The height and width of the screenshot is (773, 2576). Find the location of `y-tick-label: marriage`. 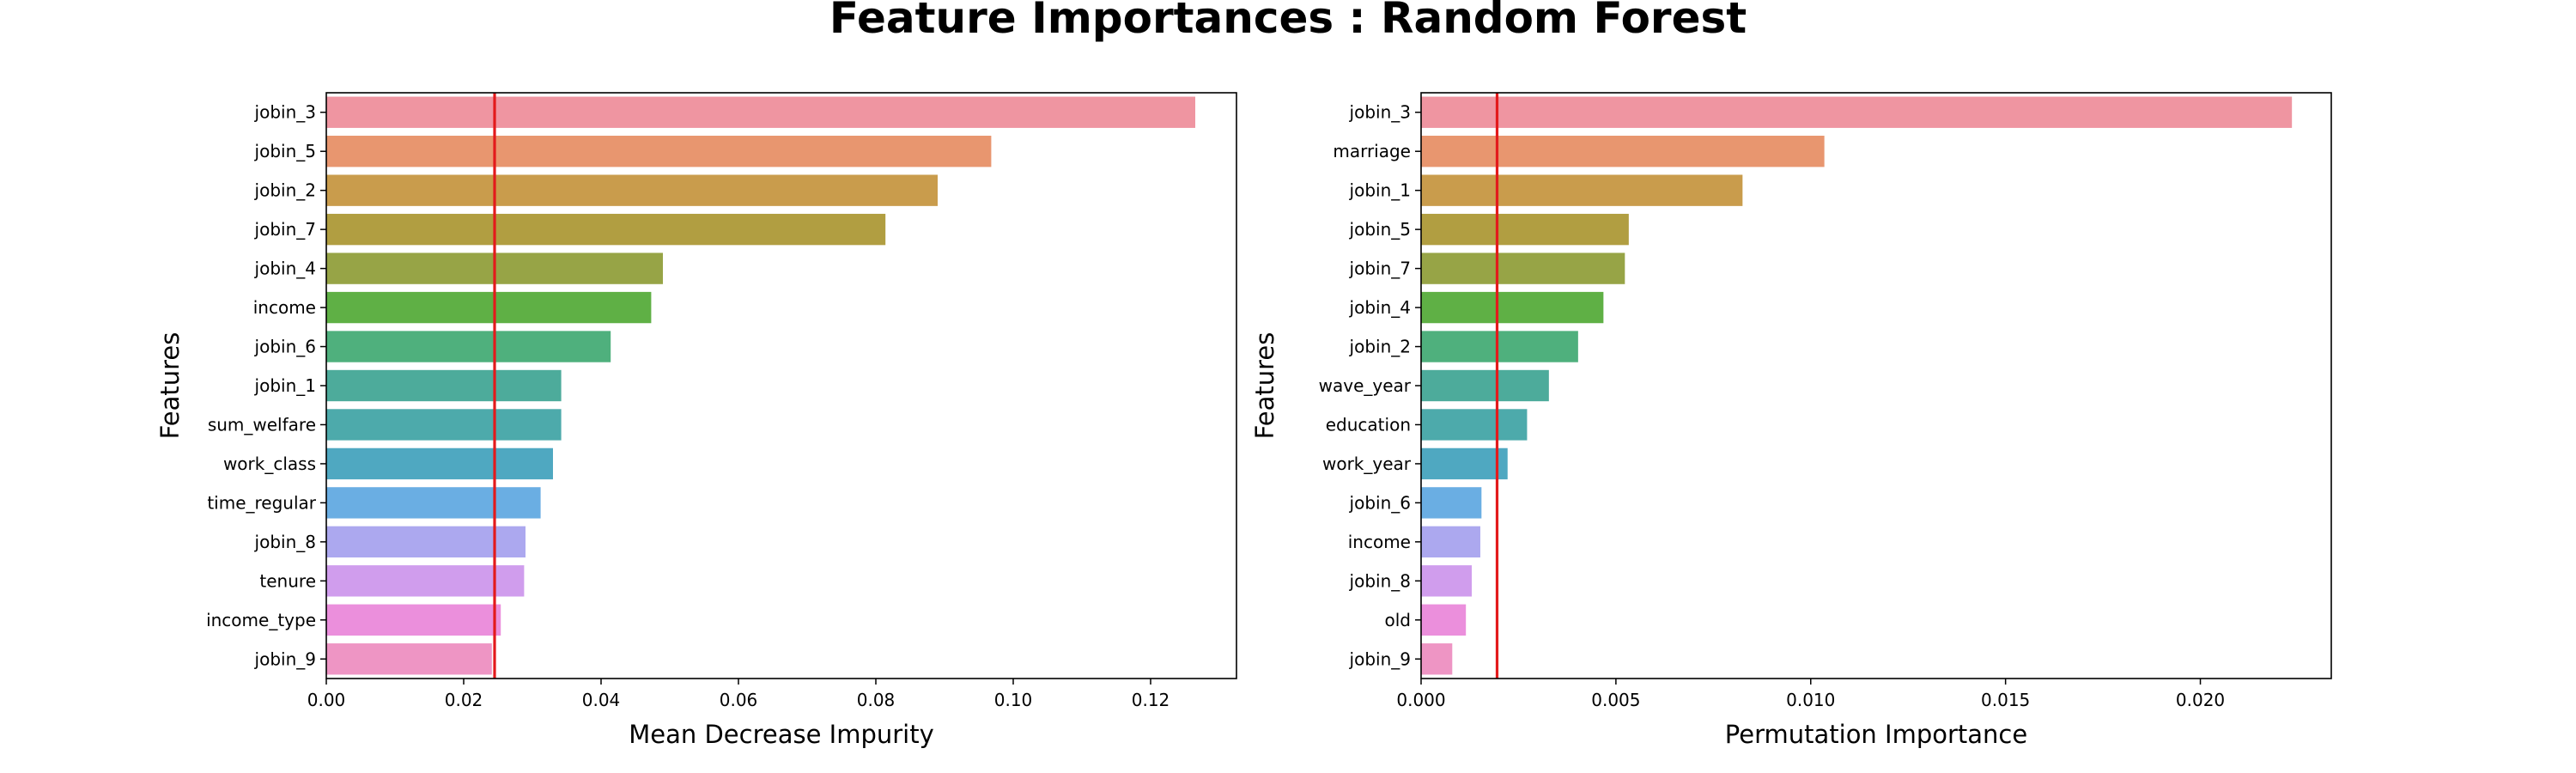

y-tick-label: marriage is located at coordinates (1372, 151).